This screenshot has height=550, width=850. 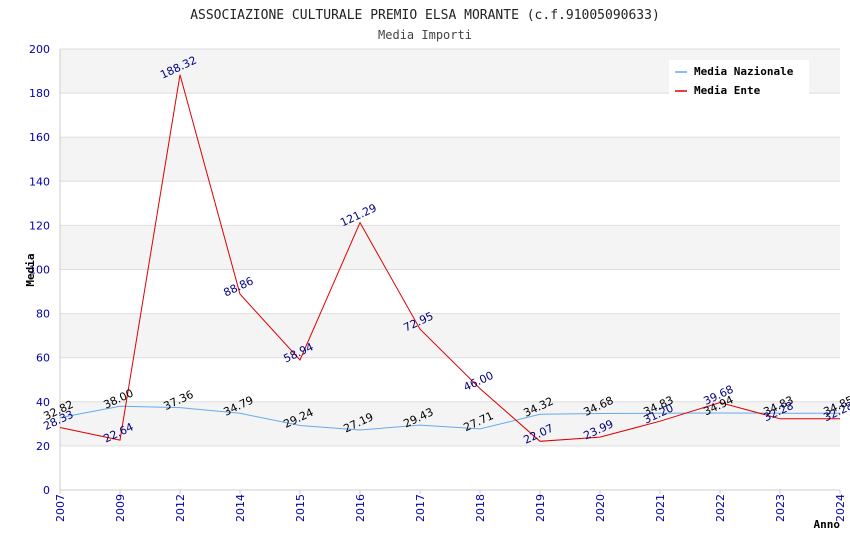 I want to click on y-tick-label: 20, so click(x=43, y=446).